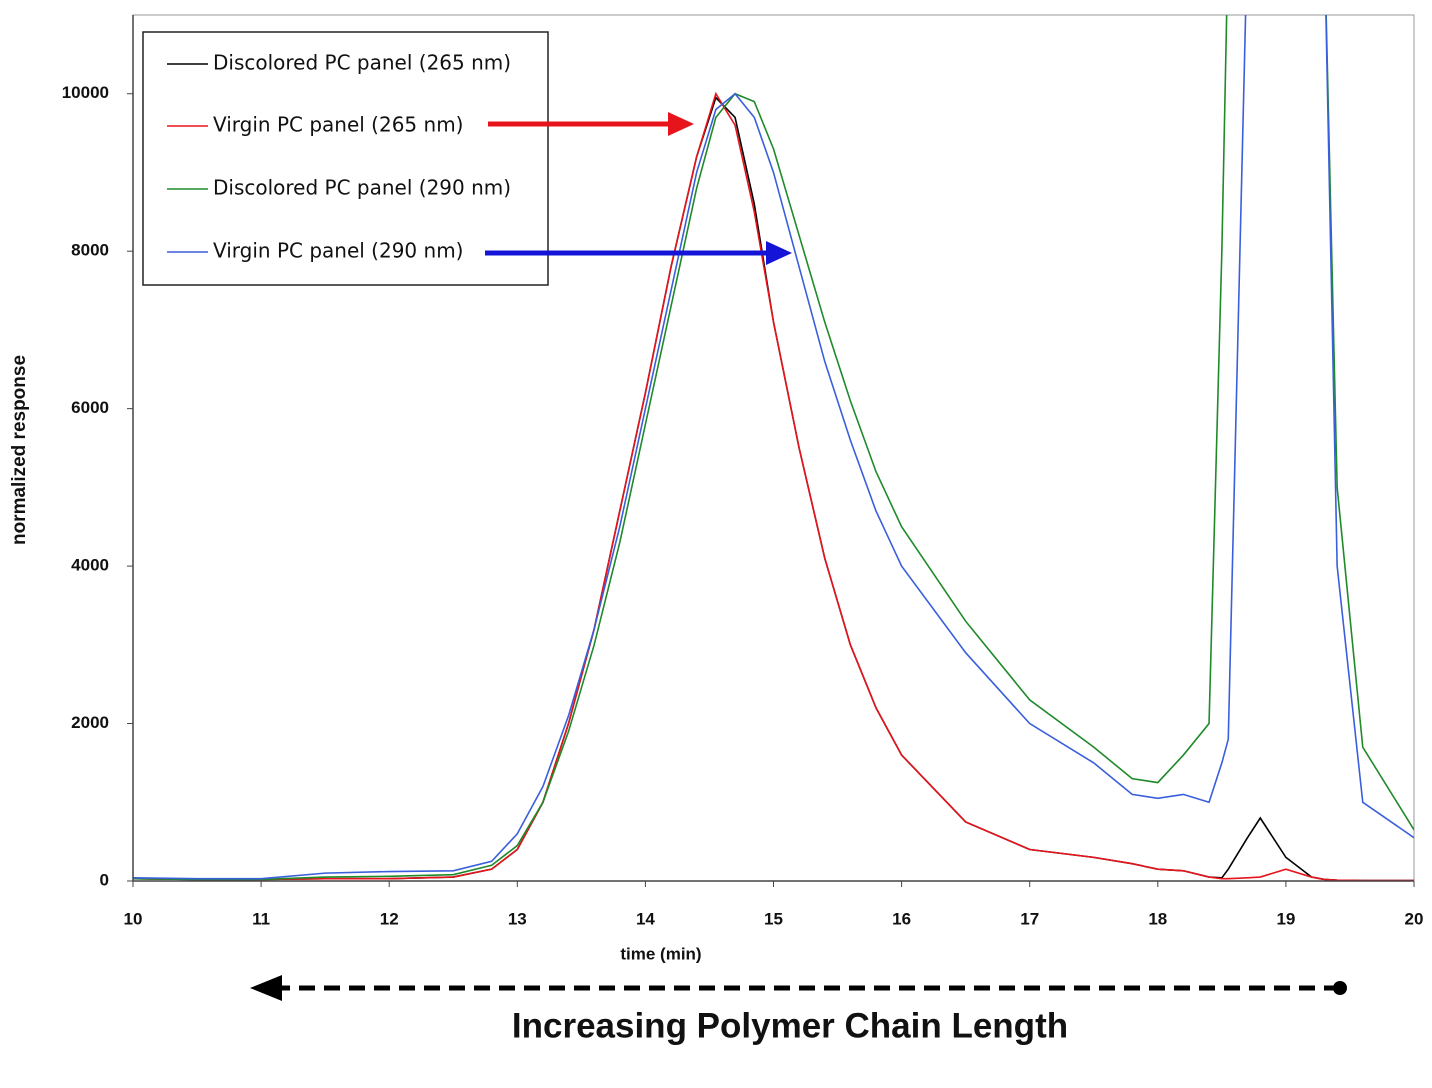  I want to click on x-tick-label: 13, so click(517, 918).